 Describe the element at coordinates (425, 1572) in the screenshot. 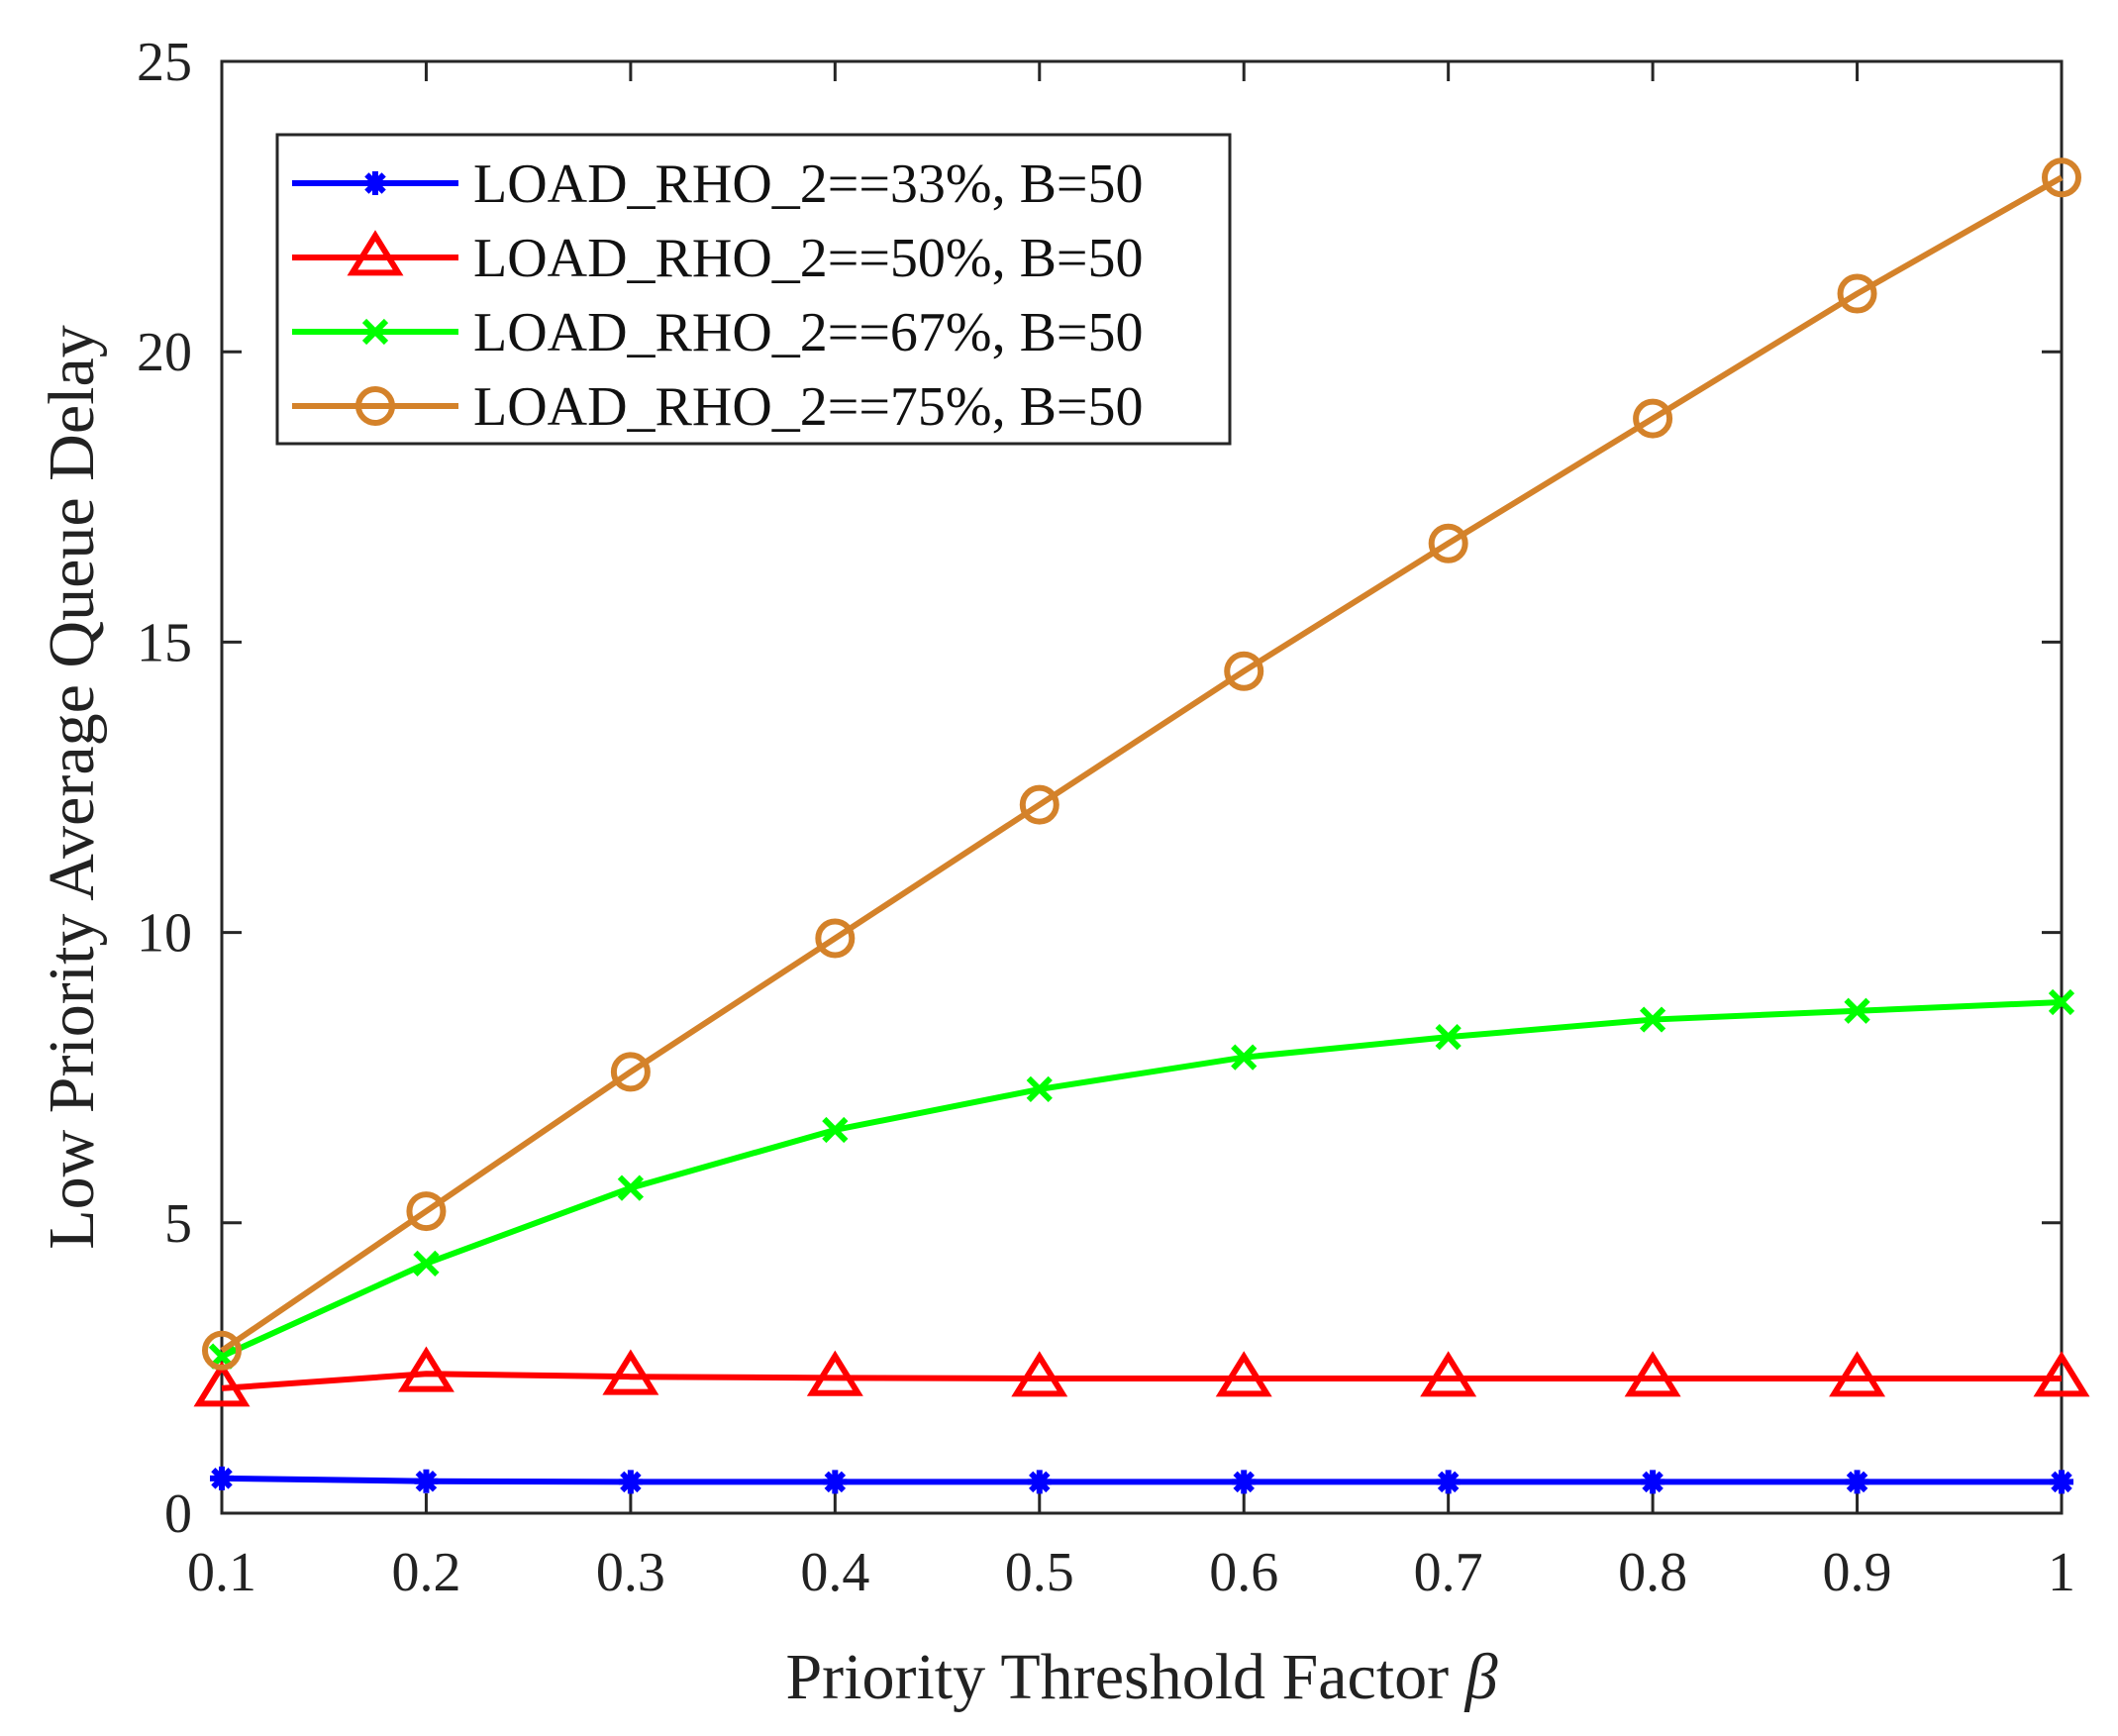

I see `x-tick-label: 0.2` at that location.